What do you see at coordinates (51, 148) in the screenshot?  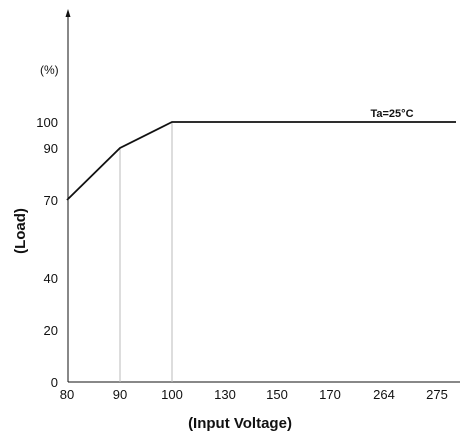 I see `y-tick-label: 90` at bounding box center [51, 148].